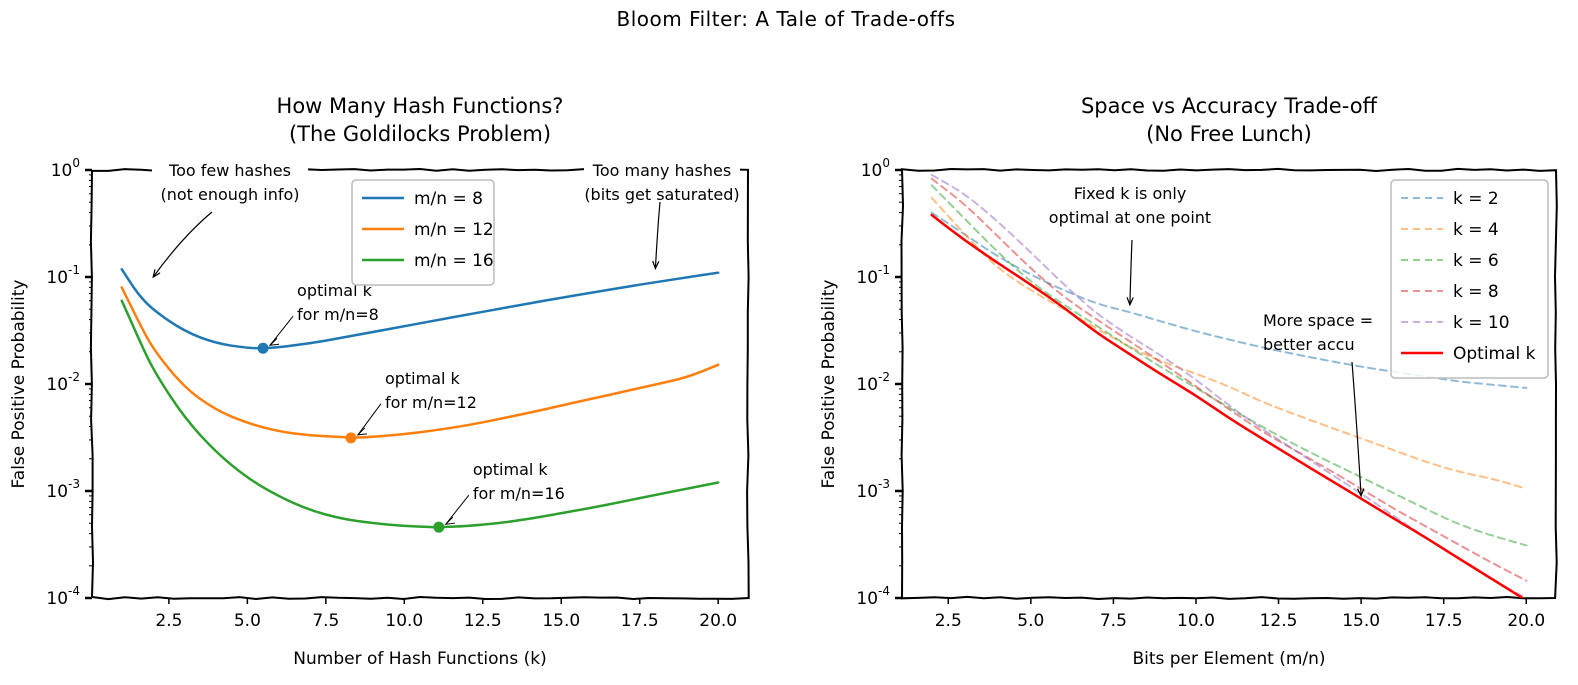 The width and height of the screenshot is (1578, 685). Describe the element at coordinates (454, 230) in the screenshot. I see `legend-label: m/n = 12` at that location.